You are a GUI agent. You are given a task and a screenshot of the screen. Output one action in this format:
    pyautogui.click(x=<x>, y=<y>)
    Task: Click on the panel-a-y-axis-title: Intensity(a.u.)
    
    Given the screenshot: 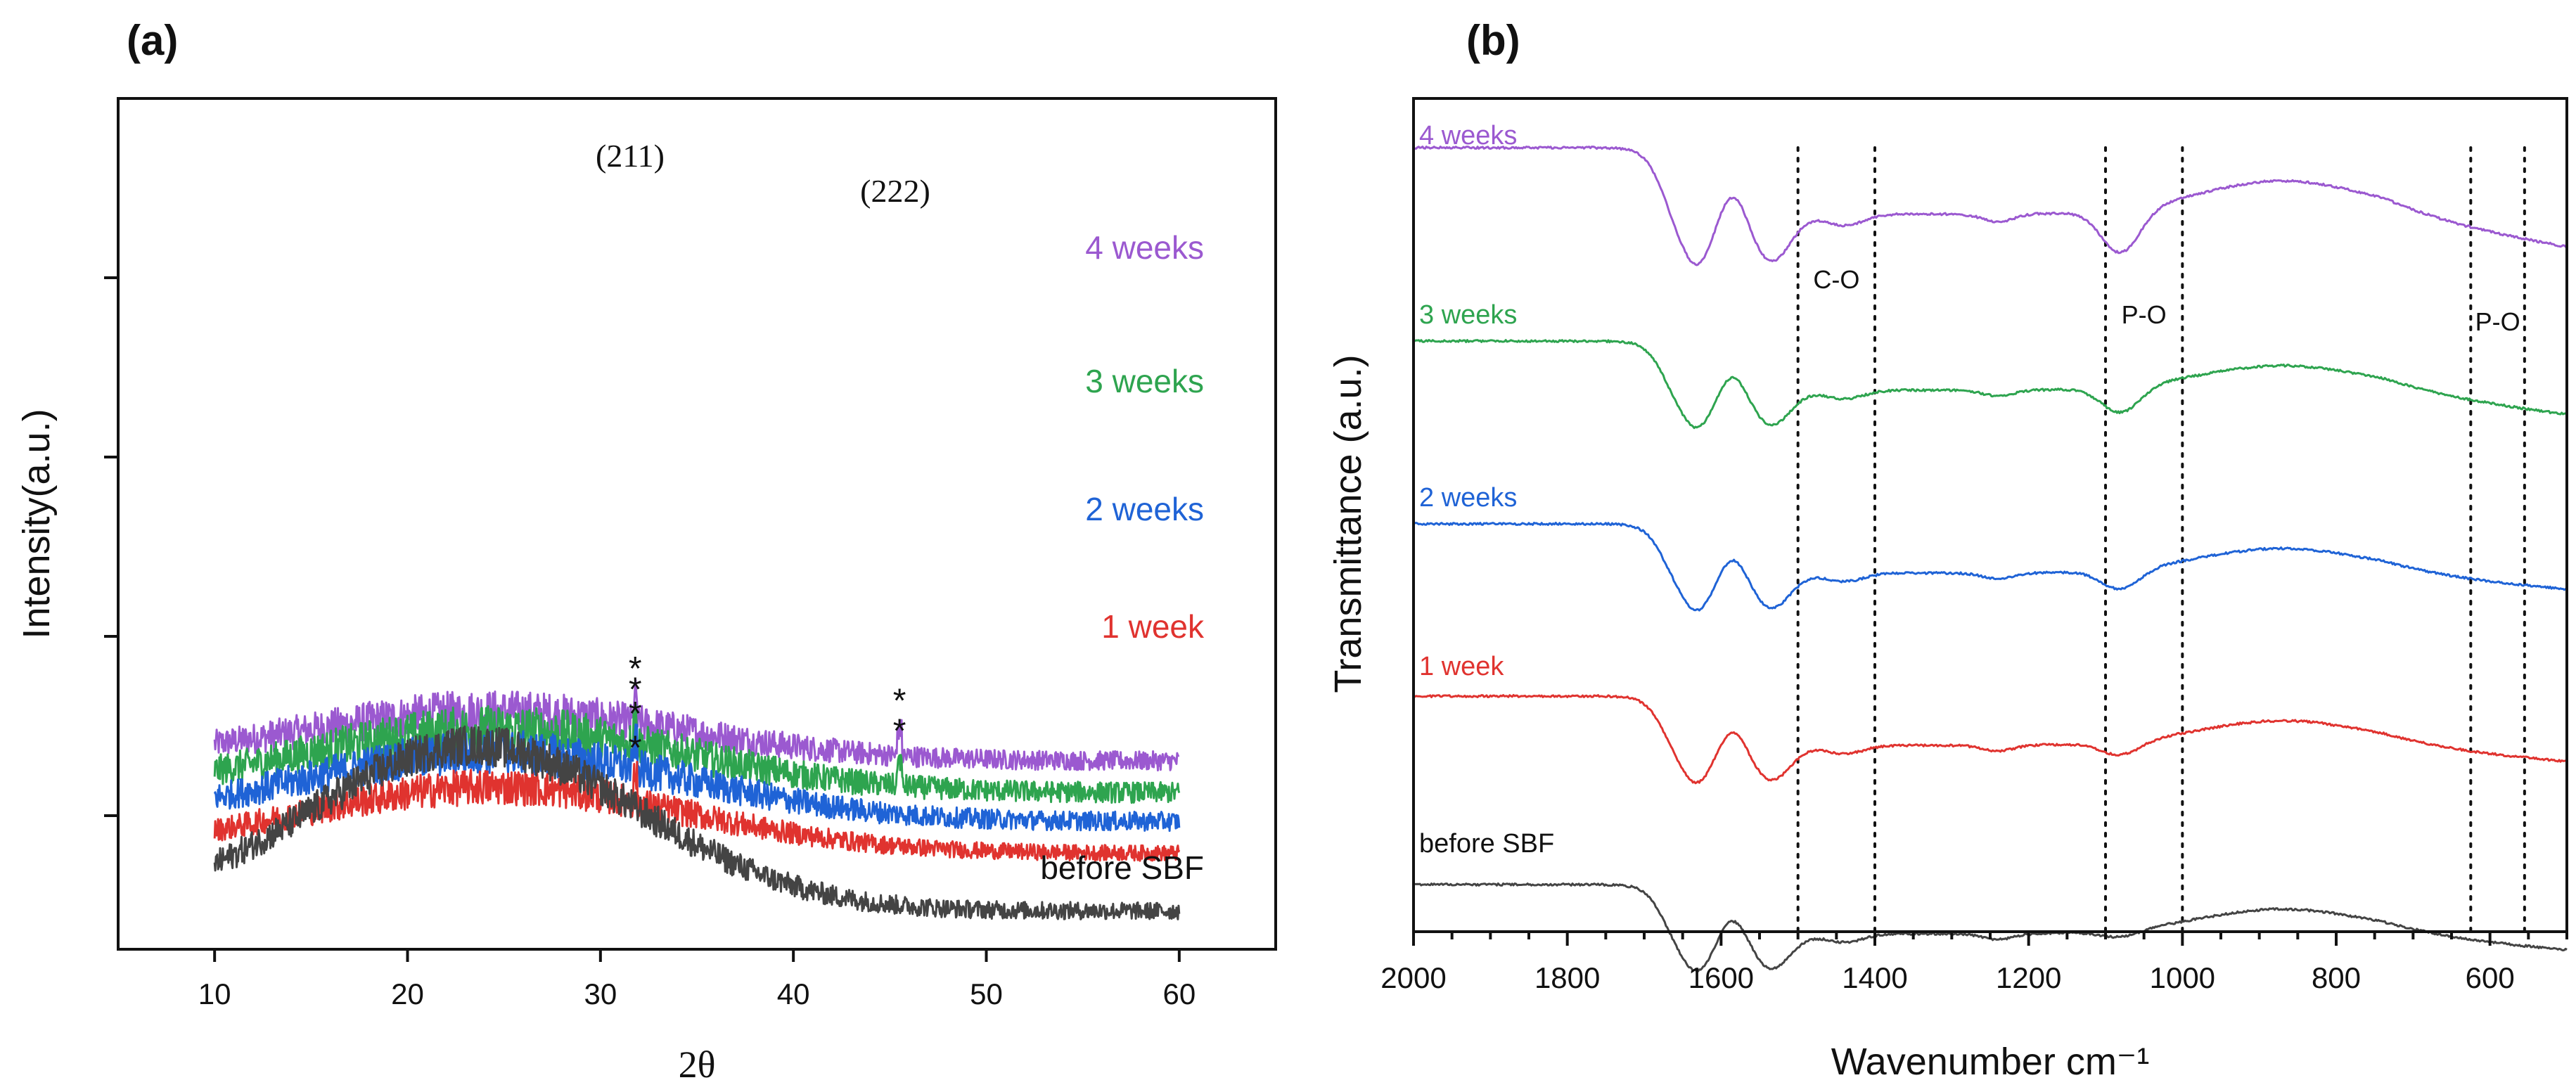 What is the action you would take?
    pyautogui.click(x=36, y=523)
    